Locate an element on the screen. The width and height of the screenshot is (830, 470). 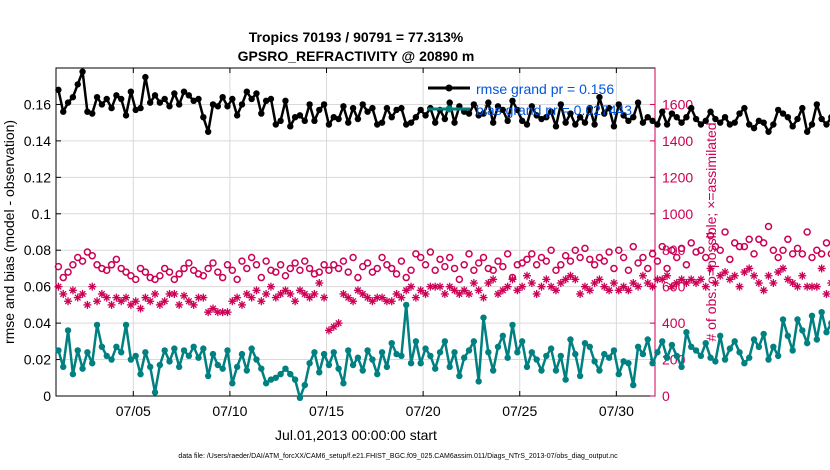
left-axis-ticks: 0 0.02 0.04 0.06 0.08 0.1 0.12 0.14 0.16 is located at coordinates (42, 250).